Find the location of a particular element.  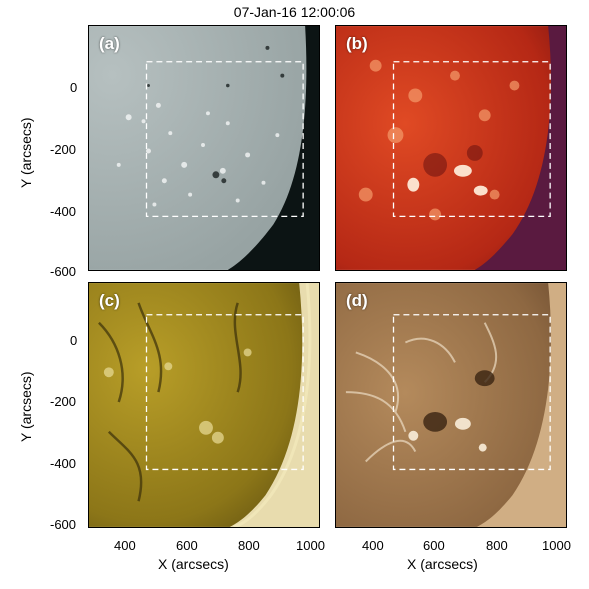

panel-label-a: (a) is located at coordinates (109, 43).